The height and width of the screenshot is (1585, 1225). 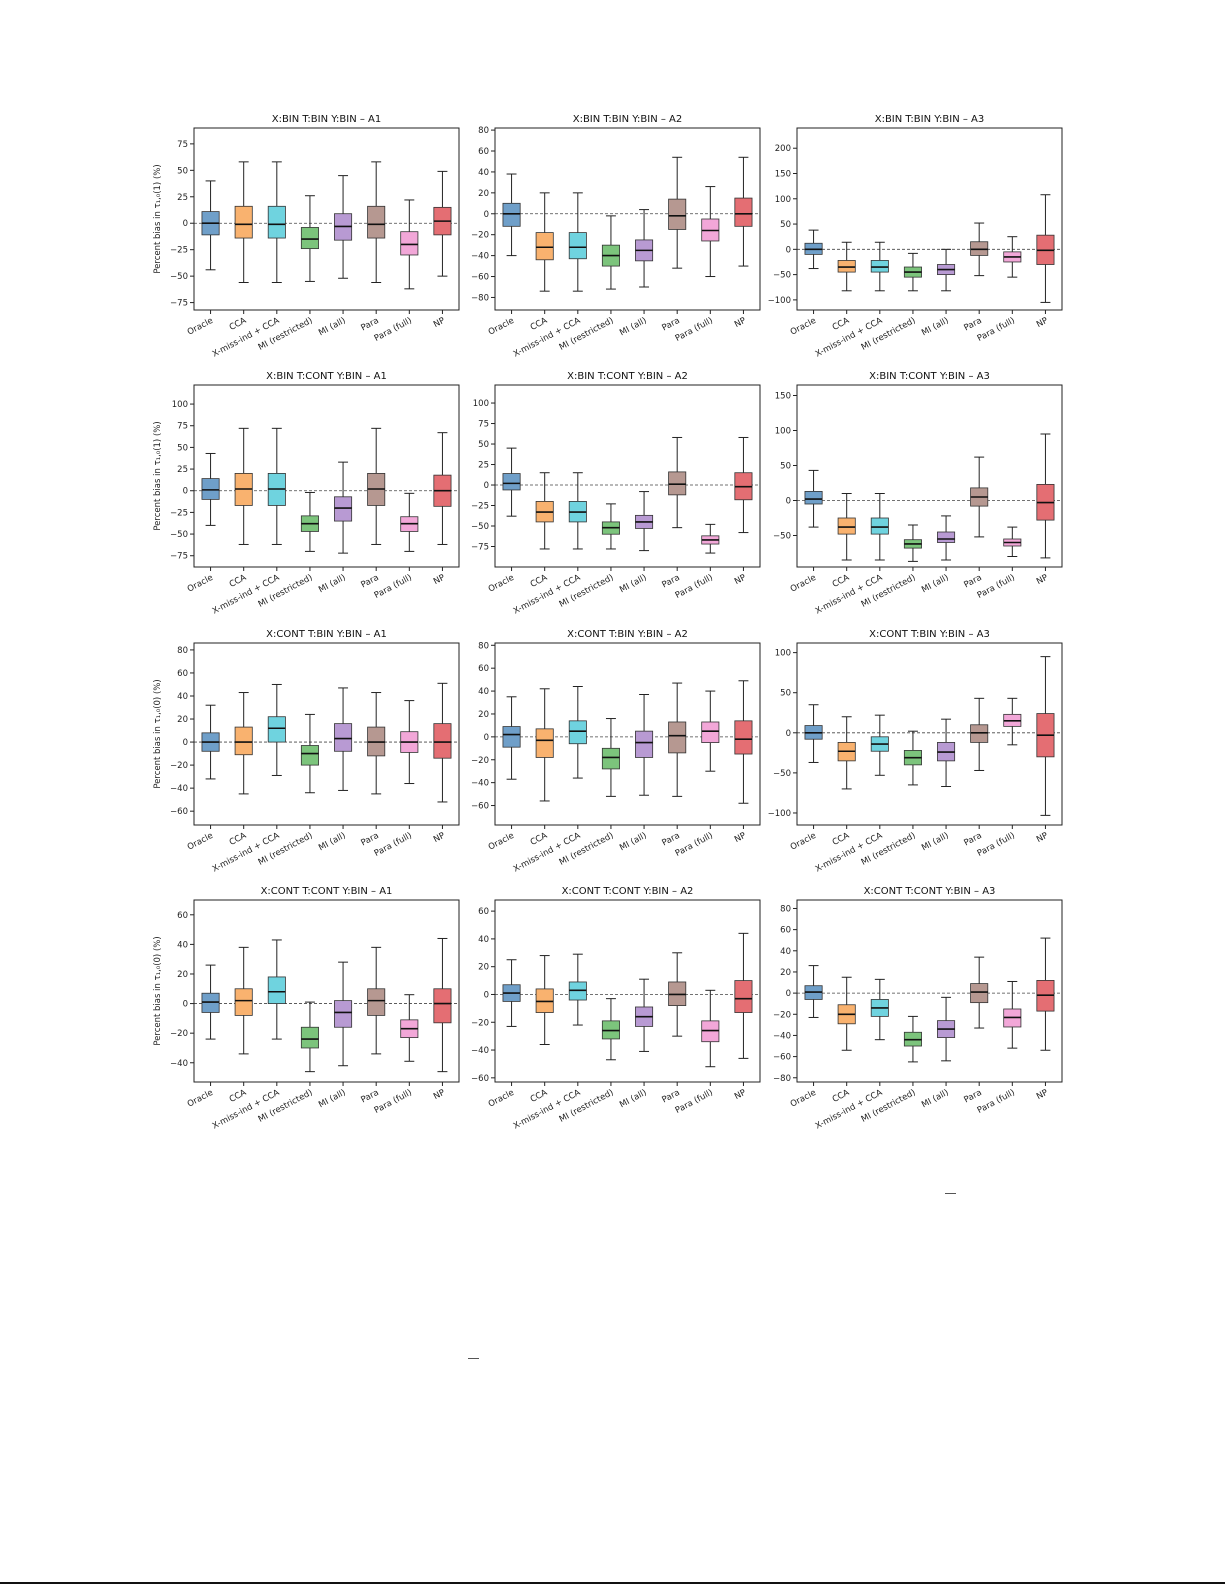 I want to click on panel-title: X:CONT T:CONT Y:BIN – A2, so click(x=628, y=891).